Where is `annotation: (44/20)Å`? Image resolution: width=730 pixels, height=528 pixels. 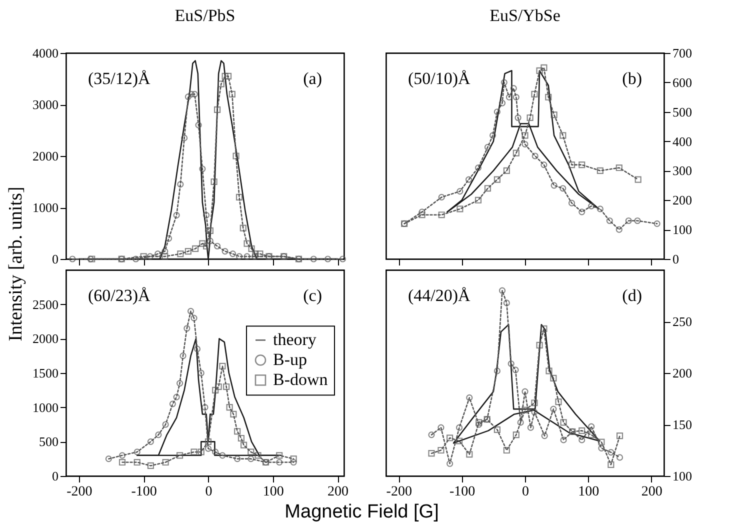 annotation: (44/20)Å is located at coordinates (440, 295).